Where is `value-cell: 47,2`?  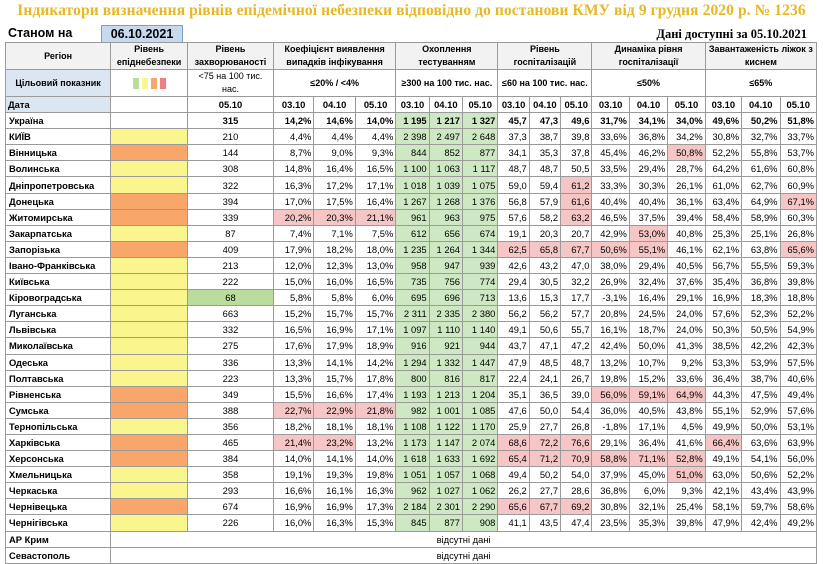
value-cell: 47,2 is located at coordinates (576, 346).